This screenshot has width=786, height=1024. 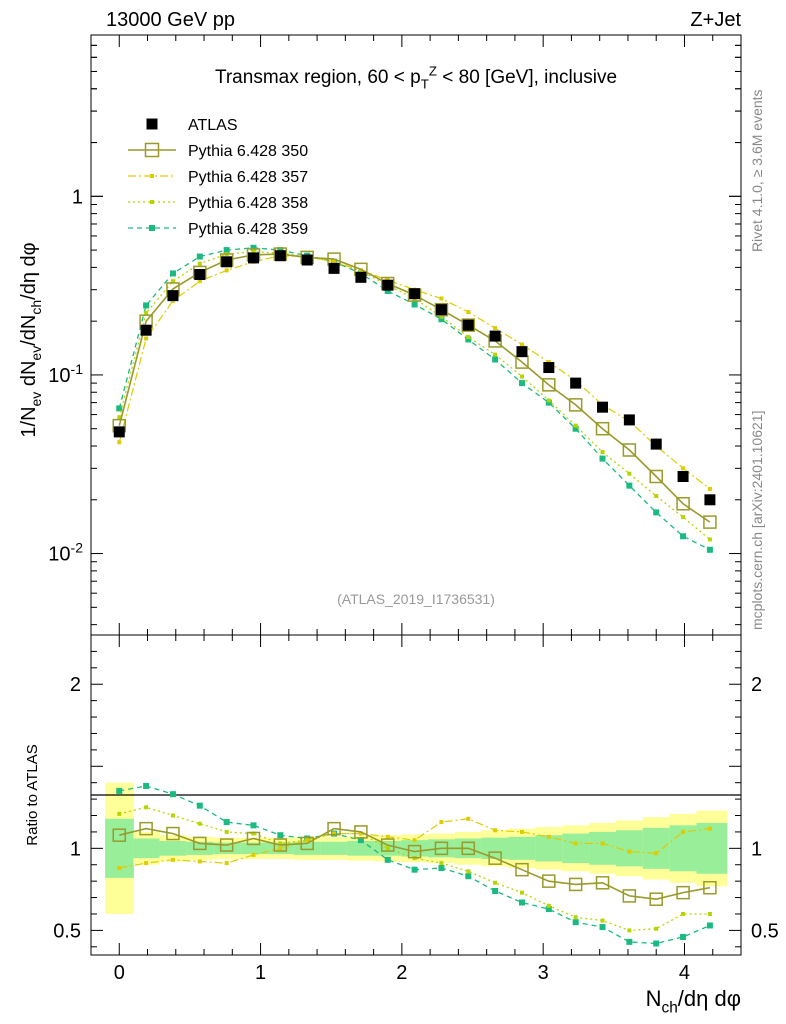 What do you see at coordinates (757, 170) in the screenshot?
I see `rivet-version-label: Rivet 4.1.0, ≥ 3.6M events` at bounding box center [757, 170].